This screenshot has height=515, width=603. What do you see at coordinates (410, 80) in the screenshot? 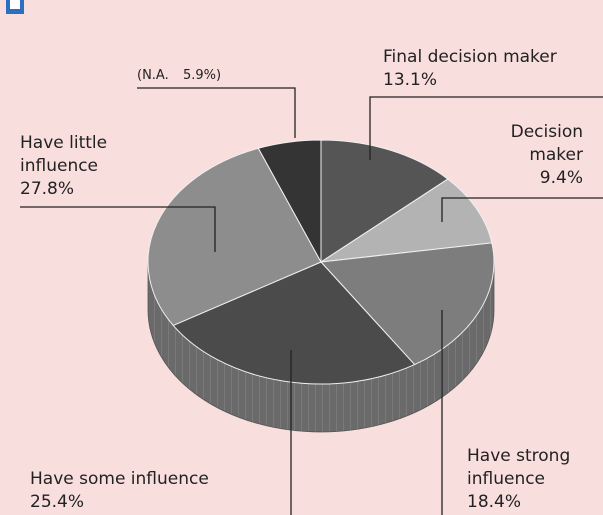
I see `slice-value-label: 13.1%` at bounding box center [410, 80].